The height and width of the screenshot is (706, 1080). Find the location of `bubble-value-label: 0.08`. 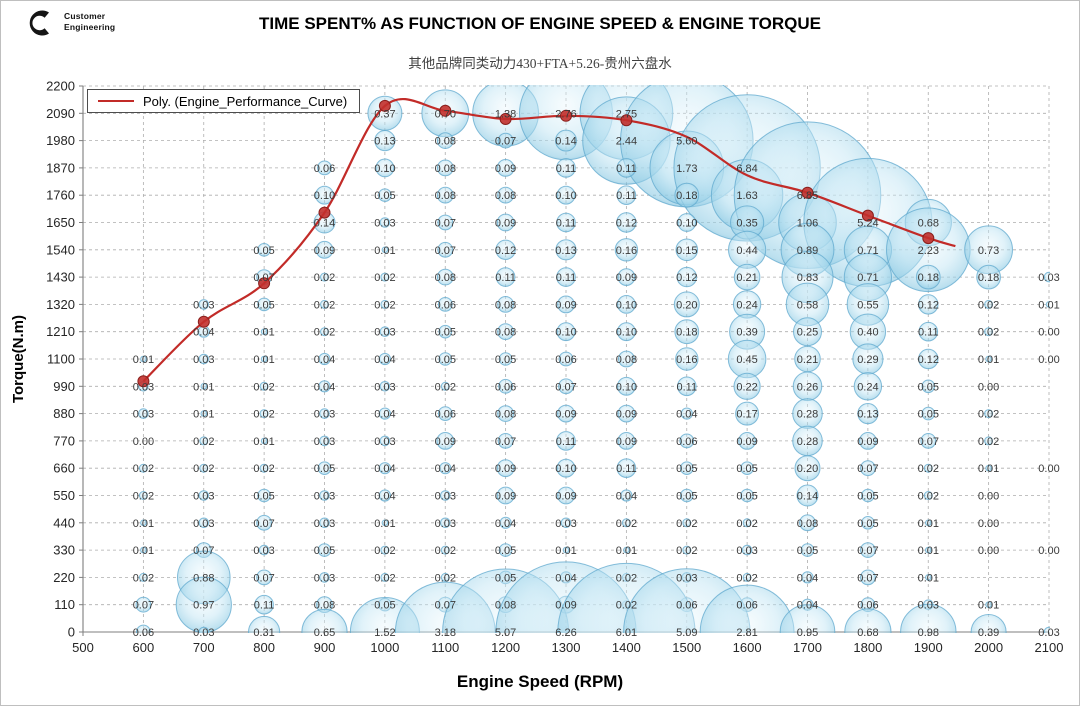

bubble-value-label: 0.08 is located at coordinates (445, 142).